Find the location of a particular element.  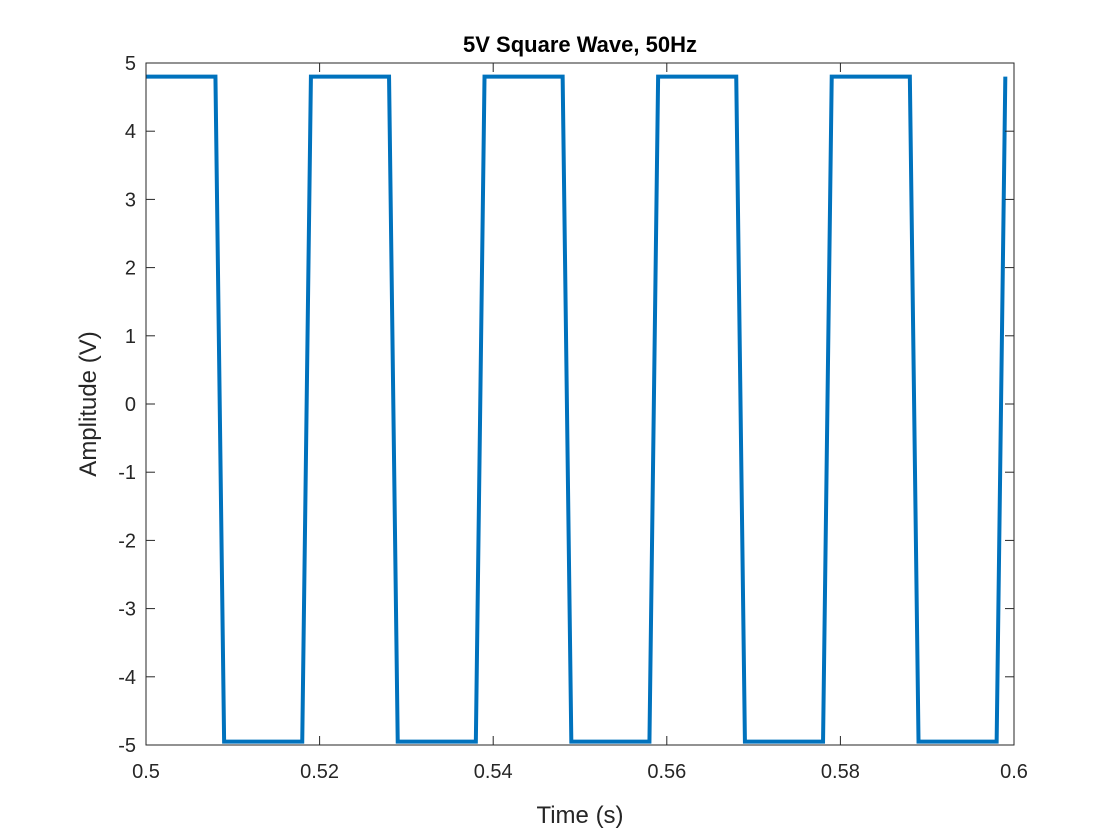

x-tick-label: 0.56 is located at coordinates (666, 772).